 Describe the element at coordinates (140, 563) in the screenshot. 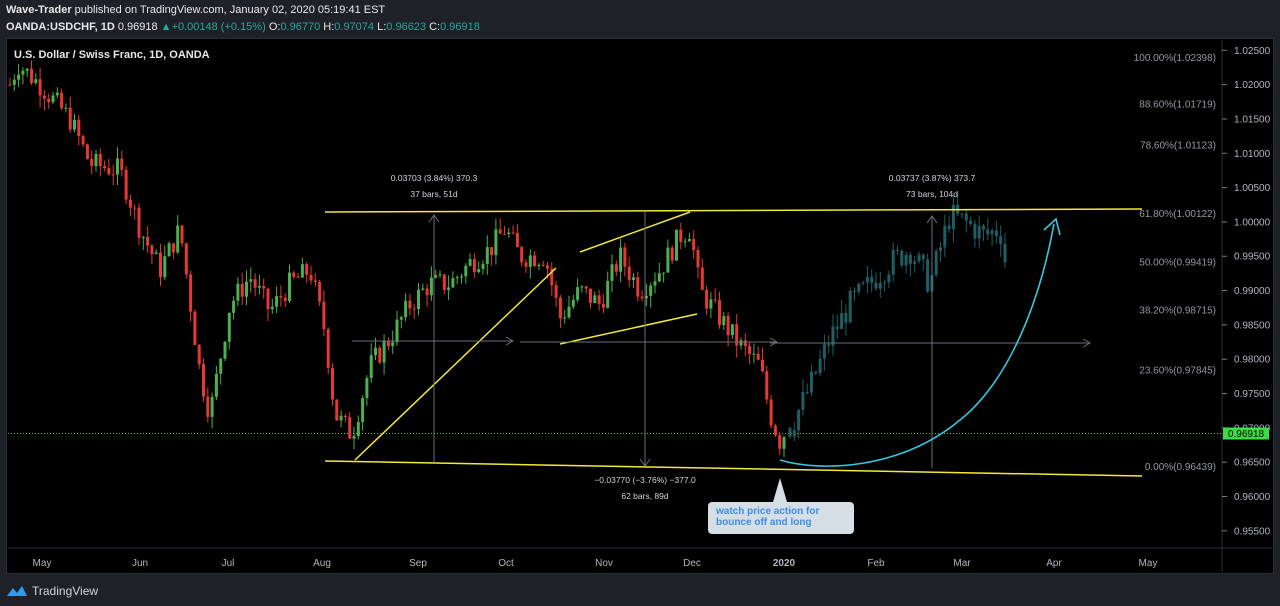

I see `x-tick-label: Jun` at that location.